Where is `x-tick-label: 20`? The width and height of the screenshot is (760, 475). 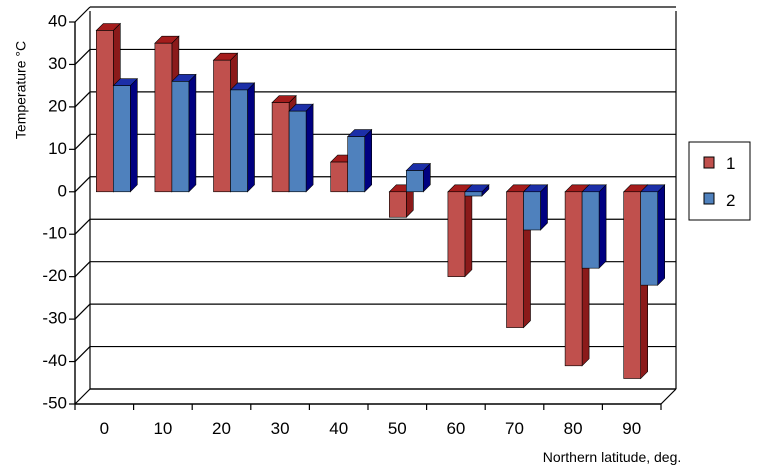
x-tick-label: 20 is located at coordinates (221, 428).